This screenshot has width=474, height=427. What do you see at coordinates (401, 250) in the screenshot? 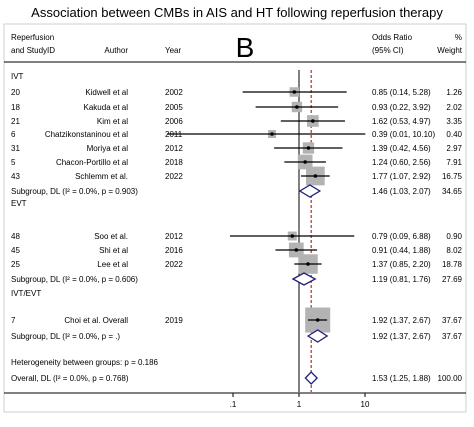
I see `study-1-1-or-ci: 0.91 (0.44, 1.88)` at bounding box center [401, 250].